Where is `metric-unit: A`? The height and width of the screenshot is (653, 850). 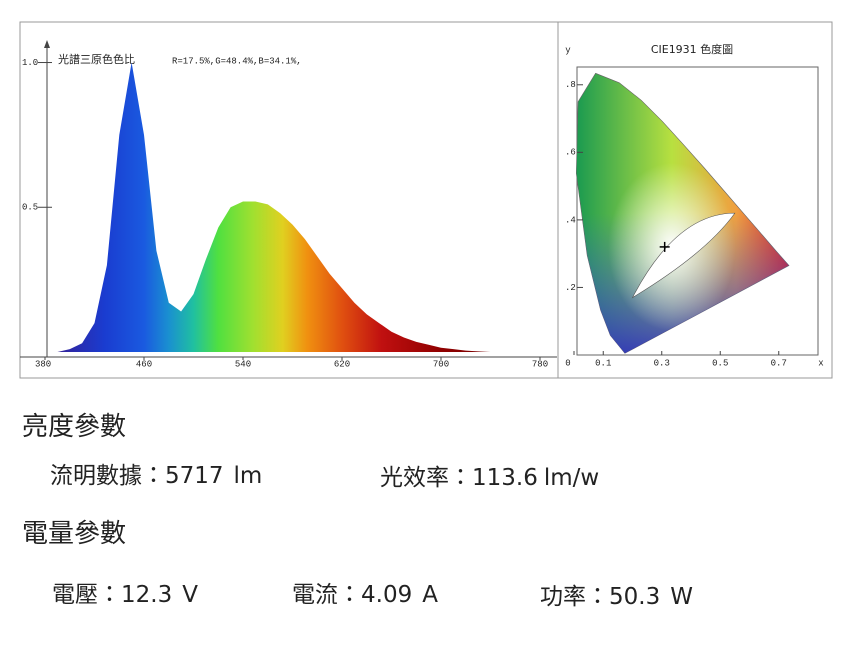
metric-unit: A is located at coordinates (430, 595).